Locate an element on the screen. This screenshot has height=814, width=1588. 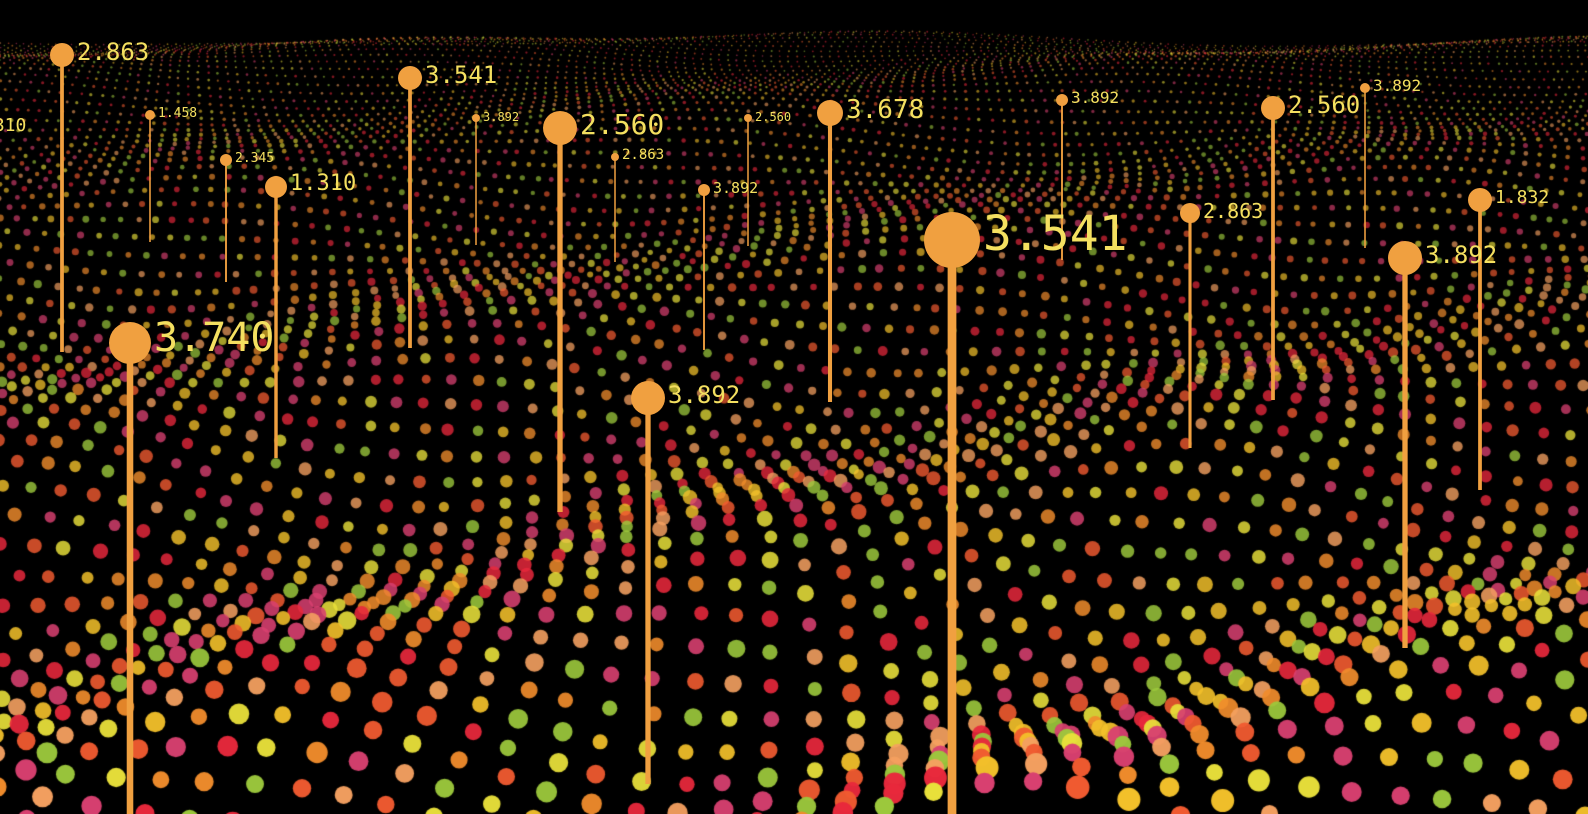
pin-label: 3.678 is located at coordinates (885, 109).